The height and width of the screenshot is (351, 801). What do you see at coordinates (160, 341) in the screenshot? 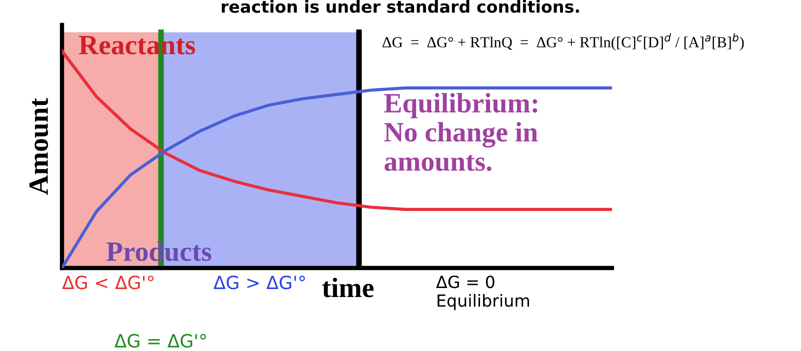
I see `text: ΔG = ΔG'°` at bounding box center [160, 341].